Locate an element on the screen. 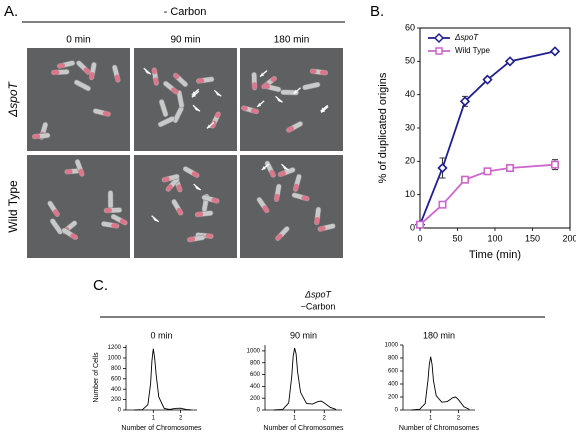  x-tick-label: 150 is located at coordinates (532, 238).